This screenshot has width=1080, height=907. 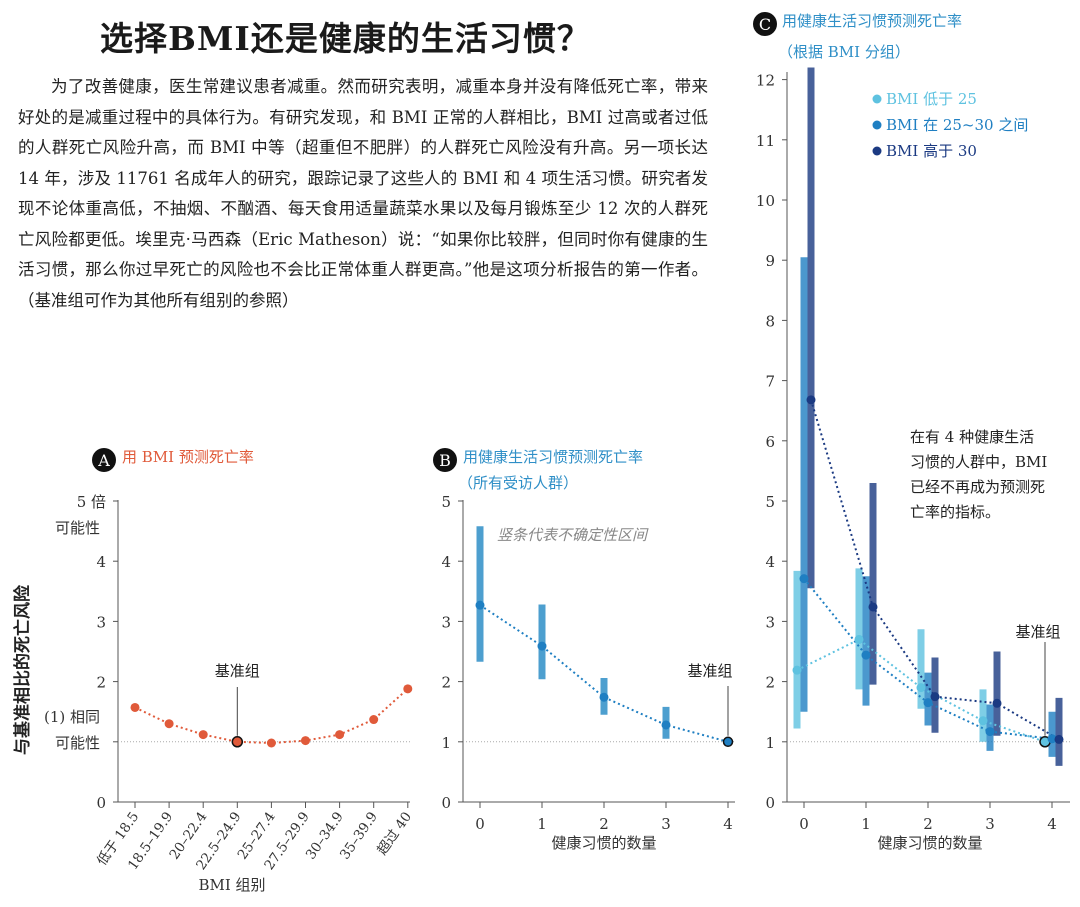 I want to click on panel-b-title-line2: （所有受访人群）, so click(x=518, y=483).